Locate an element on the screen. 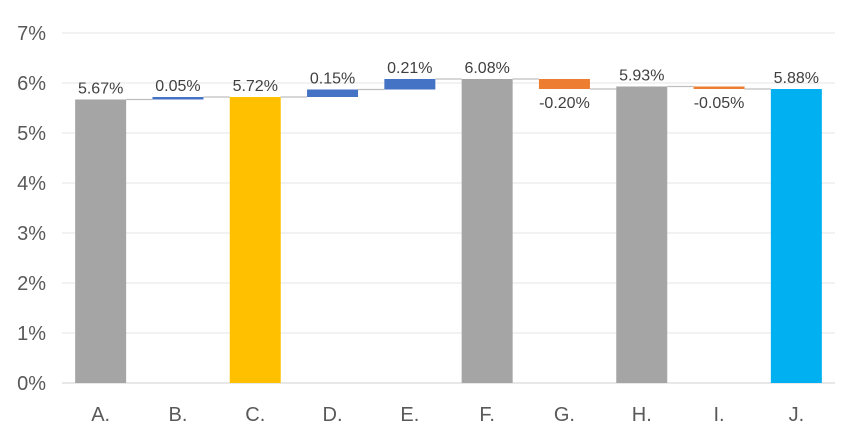 Image resolution: width=850 pixels, height=447 pixels. x-category-label: I. is located at coordinates (718, 415).